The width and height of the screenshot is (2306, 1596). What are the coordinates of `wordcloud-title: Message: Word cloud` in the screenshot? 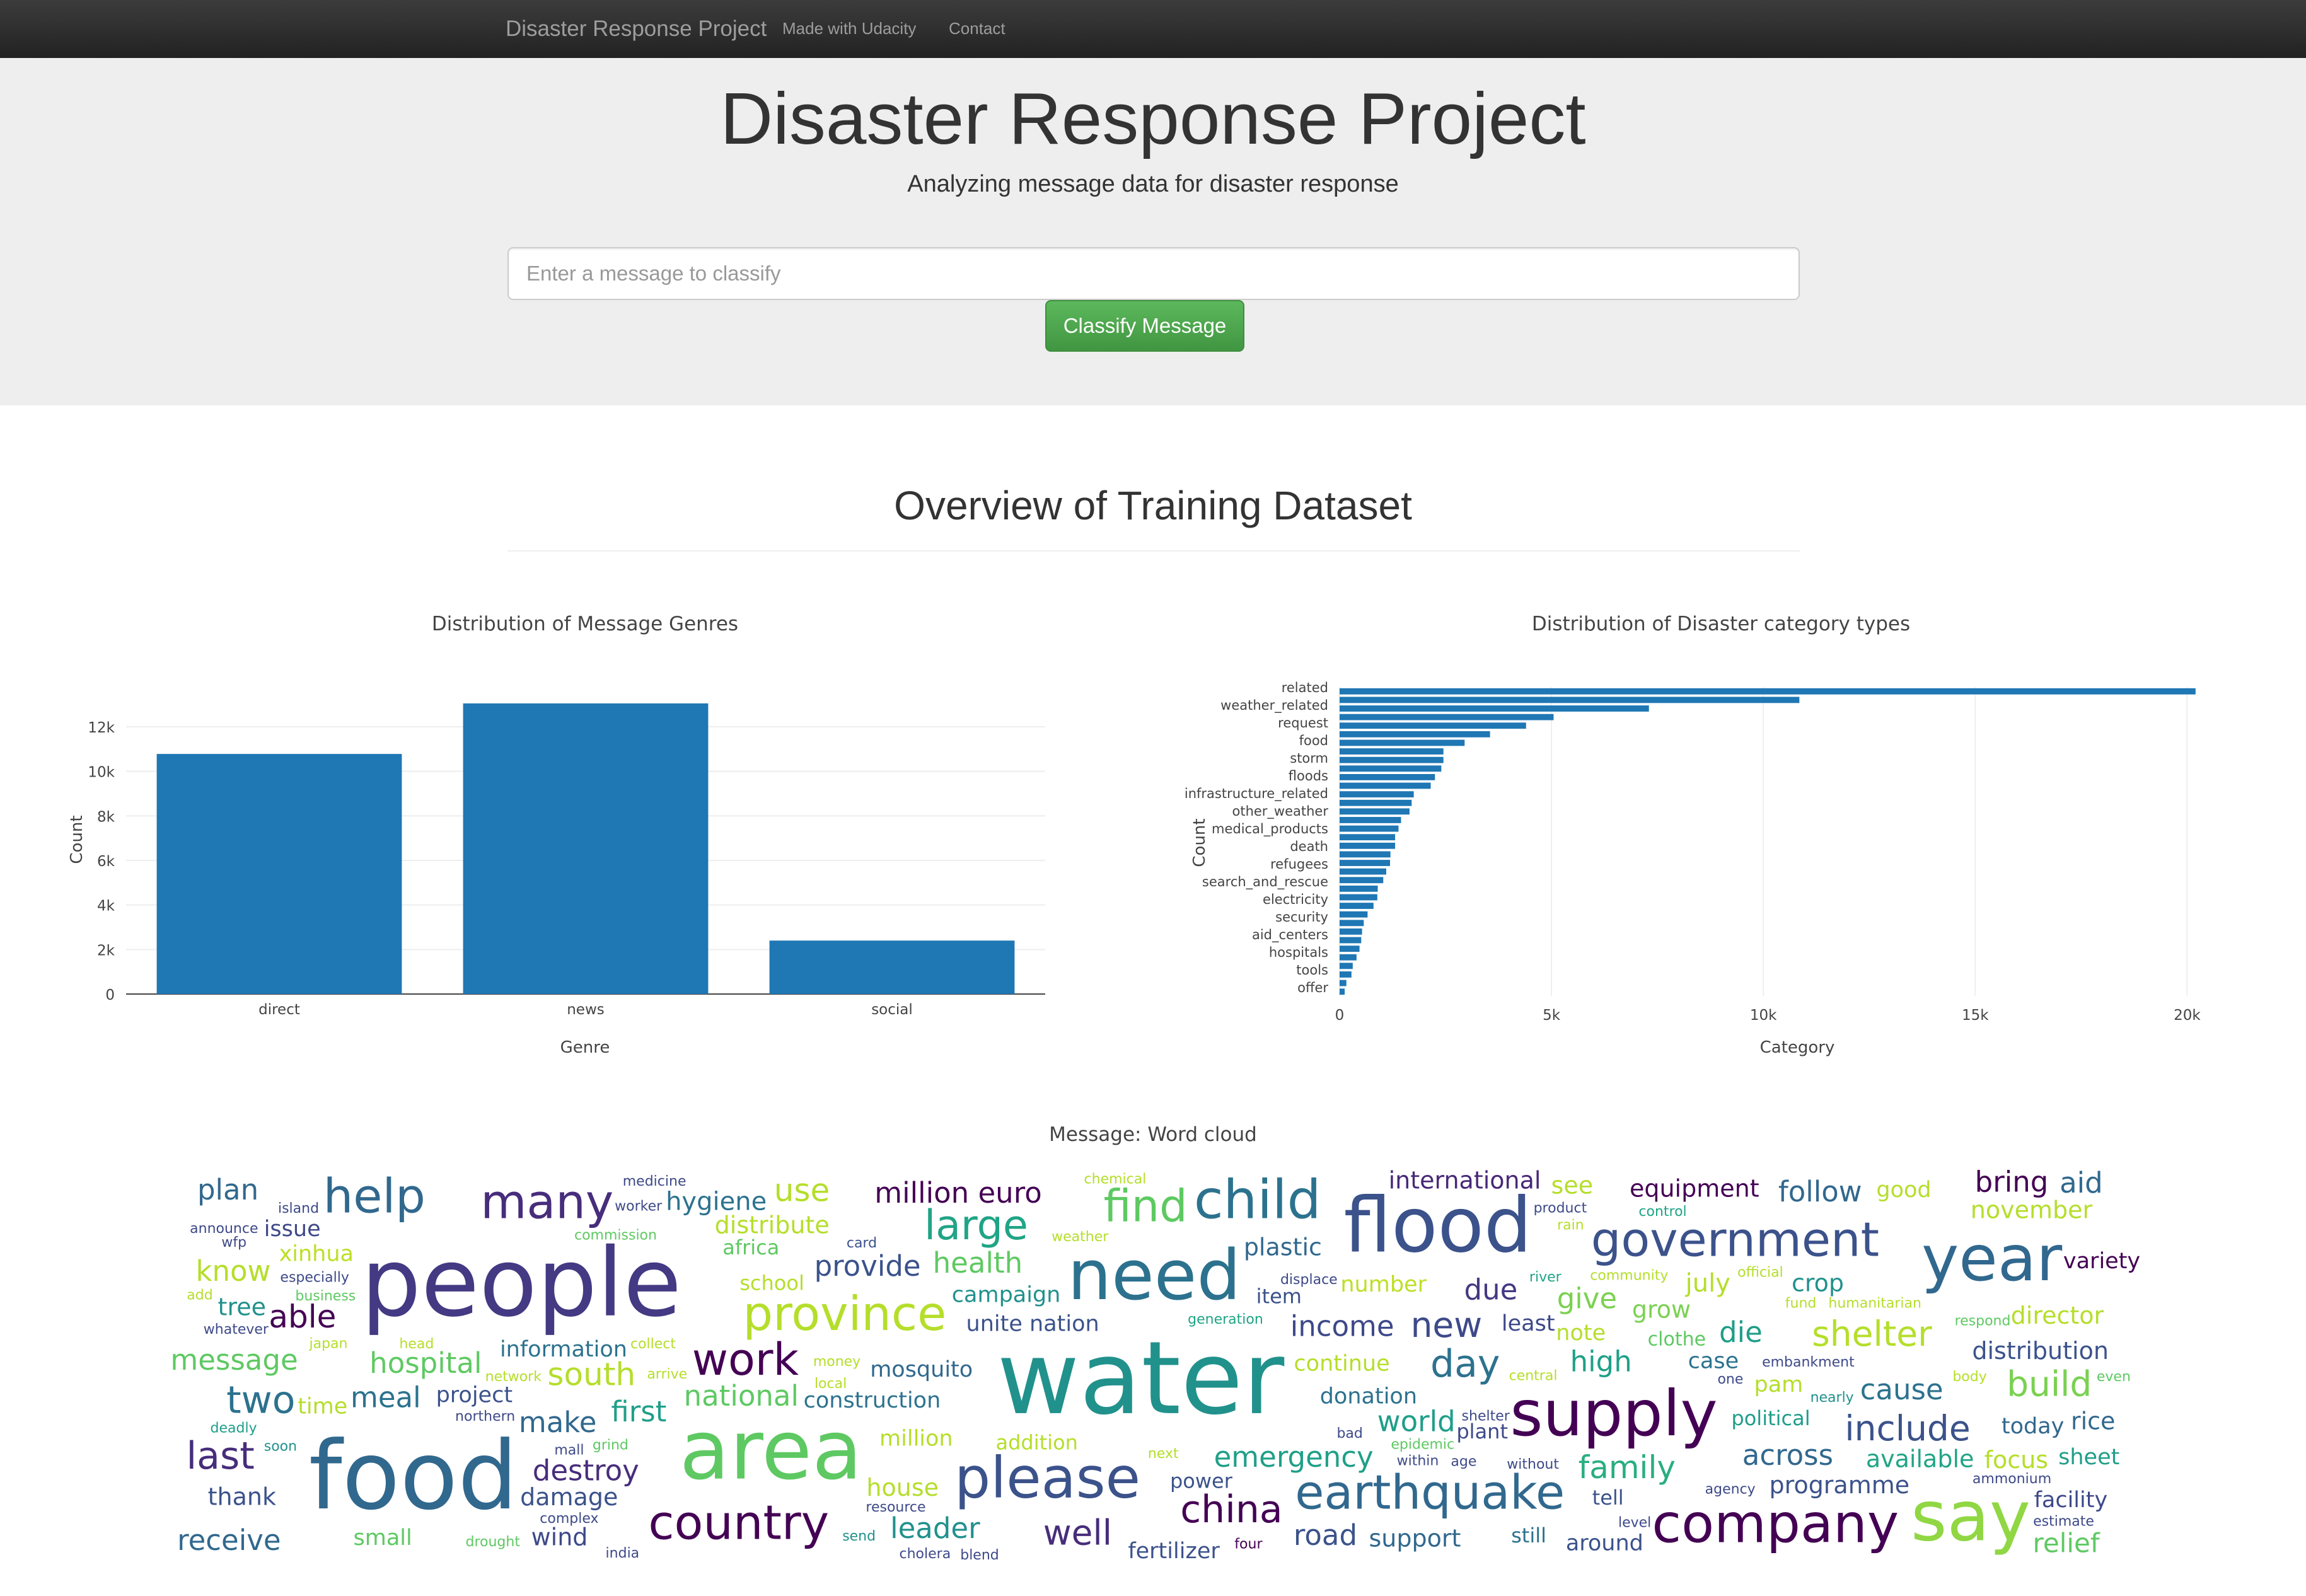 It's located at (1153, 1134).